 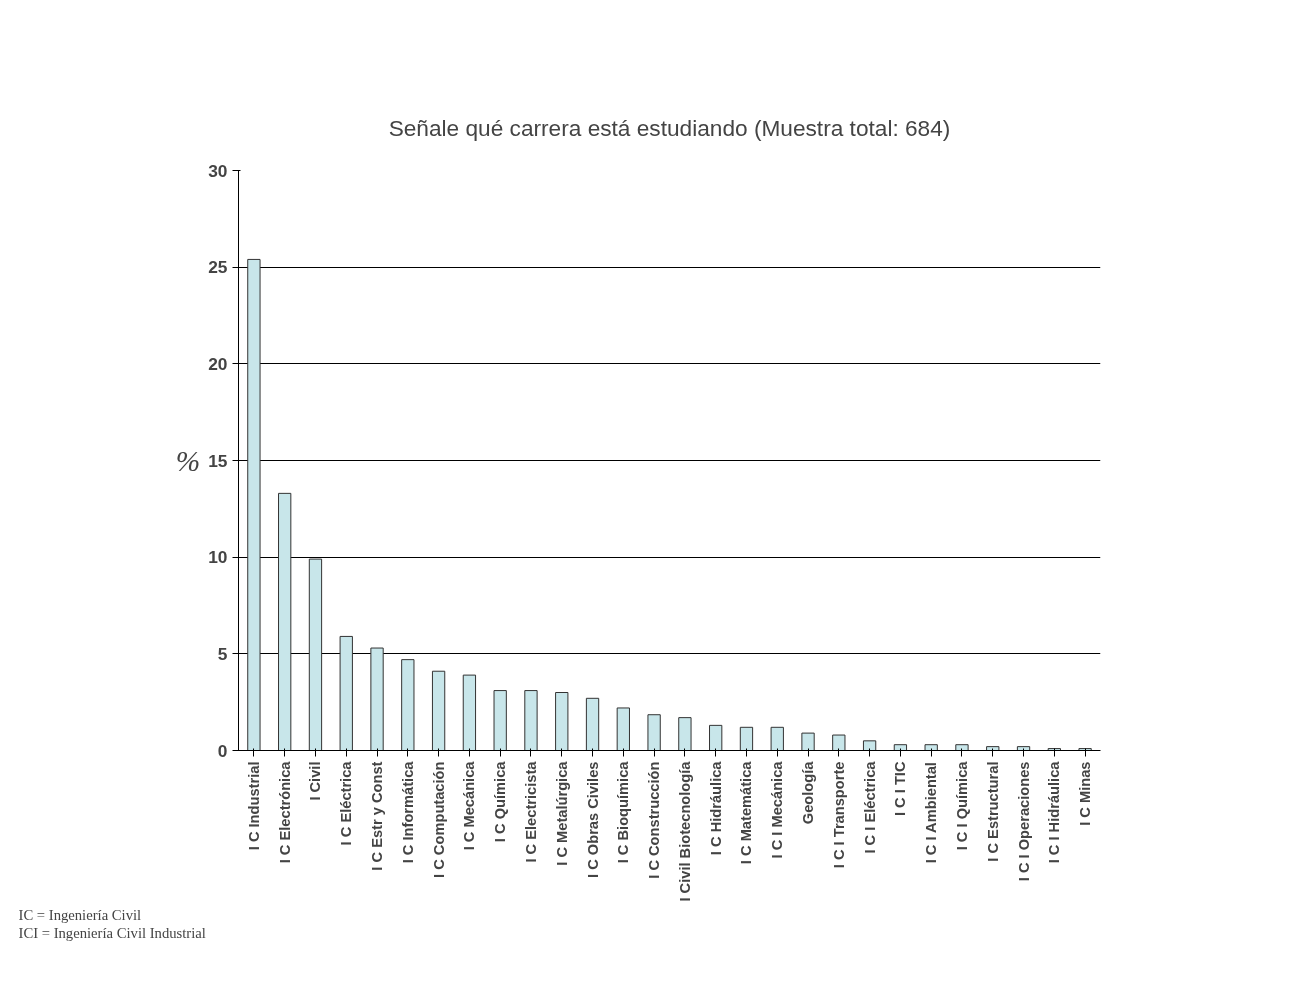 What do you see at coordinates (592, 819) in the screenshot?
I see `x-tick-label: I C Obras Civiles` at bounding box center [592, 819].